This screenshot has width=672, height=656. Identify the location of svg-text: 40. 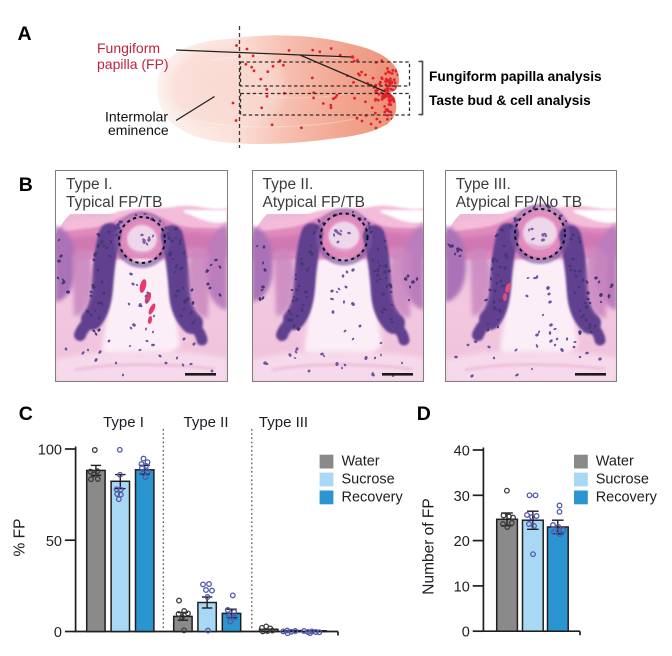
(462, 452).